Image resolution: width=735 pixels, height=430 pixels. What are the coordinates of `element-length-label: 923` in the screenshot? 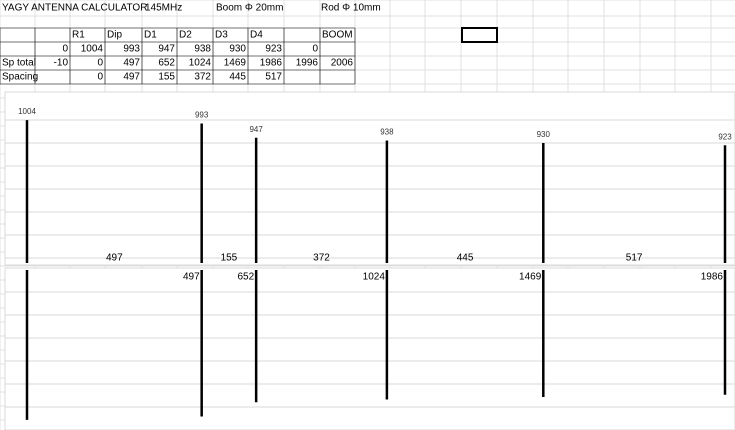 It's located at (725, 136).